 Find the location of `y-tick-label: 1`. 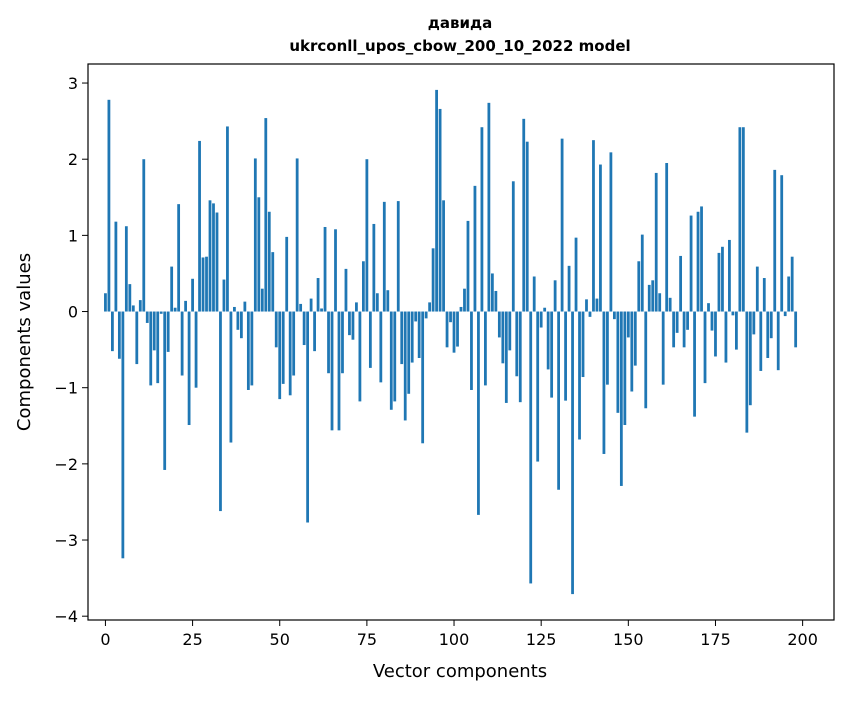

y-tick-label: 1 is located at coordinates (73, 235).